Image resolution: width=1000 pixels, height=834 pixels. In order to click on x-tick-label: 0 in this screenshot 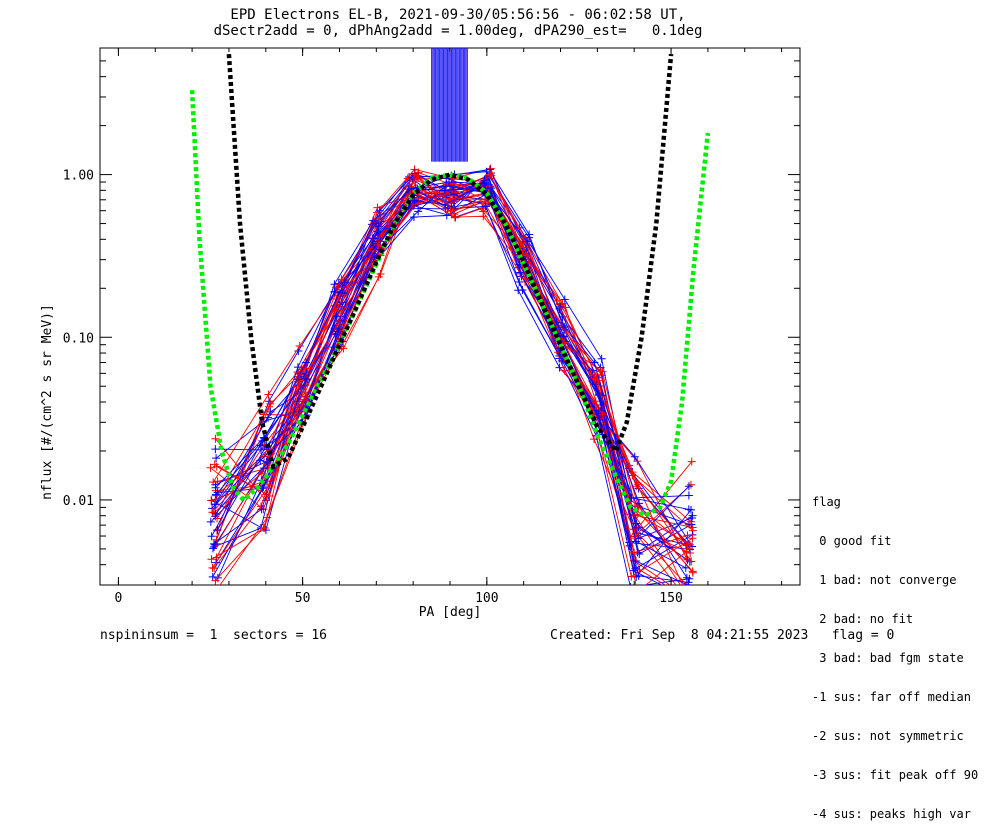, I will do `click(119, 598)`.